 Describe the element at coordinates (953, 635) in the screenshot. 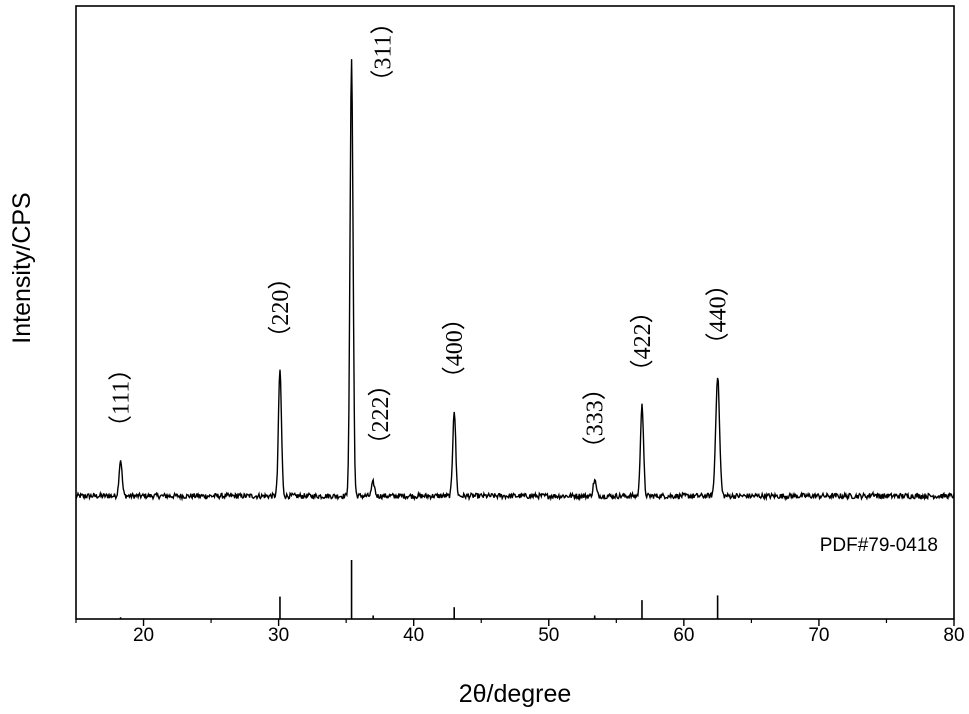

I see `x-tick-label: 80` at that location.